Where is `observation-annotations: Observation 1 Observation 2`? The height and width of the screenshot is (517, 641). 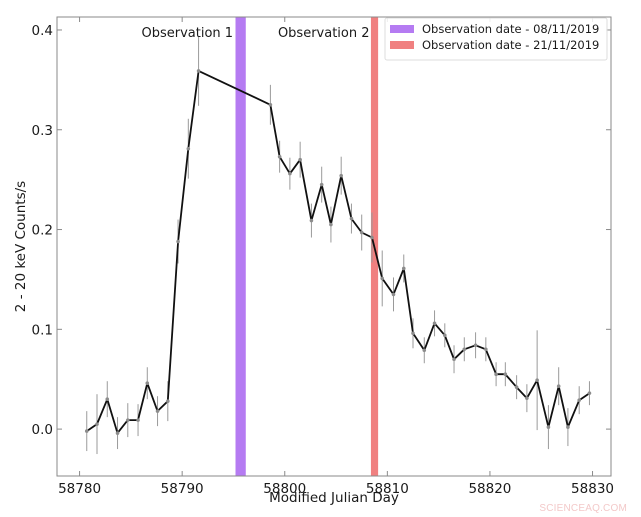
observation-annotations: Observation 1 Observation 2 is located at coordinates (256, 33).